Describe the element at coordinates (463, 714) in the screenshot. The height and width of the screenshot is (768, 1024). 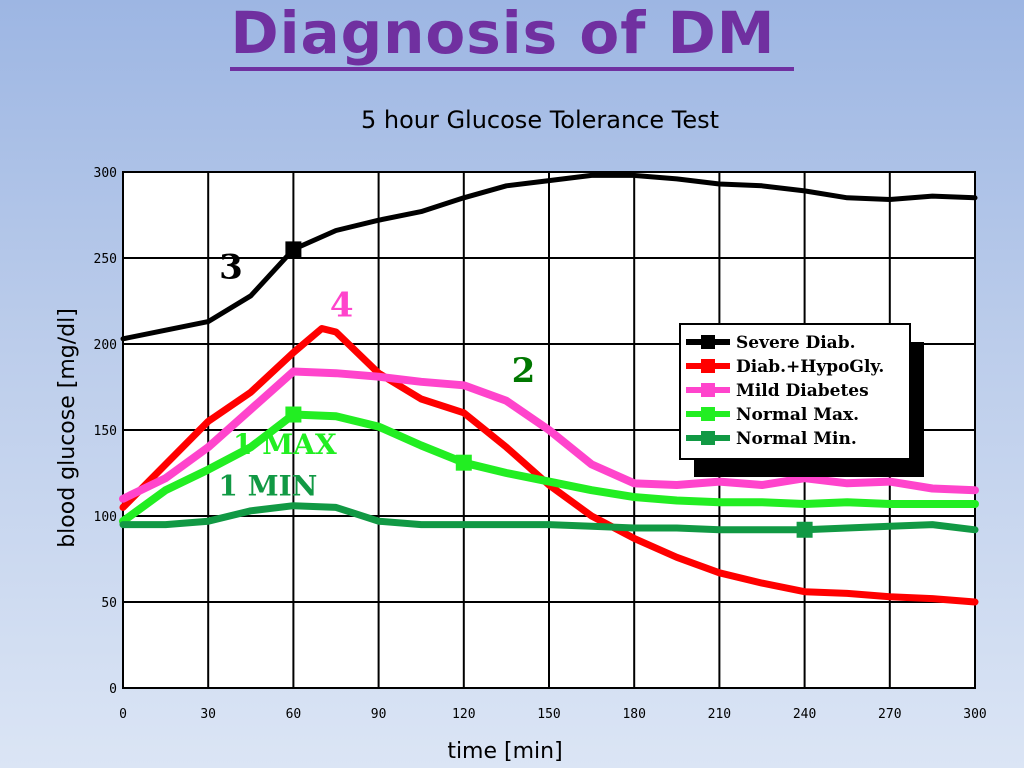
I see `x-tick-label: 120` at that location.